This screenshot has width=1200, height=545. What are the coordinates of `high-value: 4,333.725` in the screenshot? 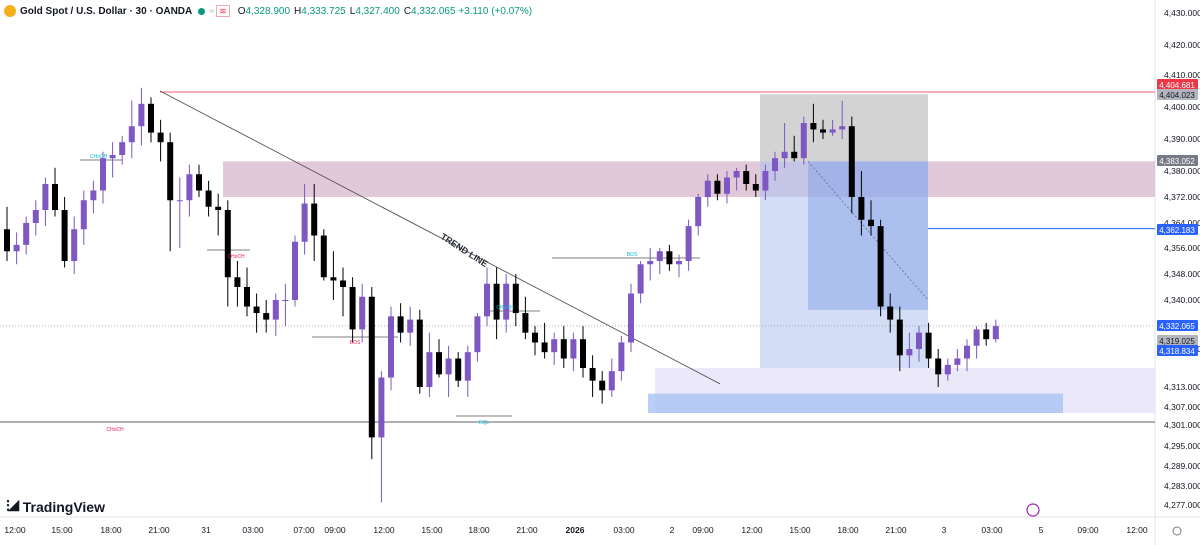 It's located at (323, 11).